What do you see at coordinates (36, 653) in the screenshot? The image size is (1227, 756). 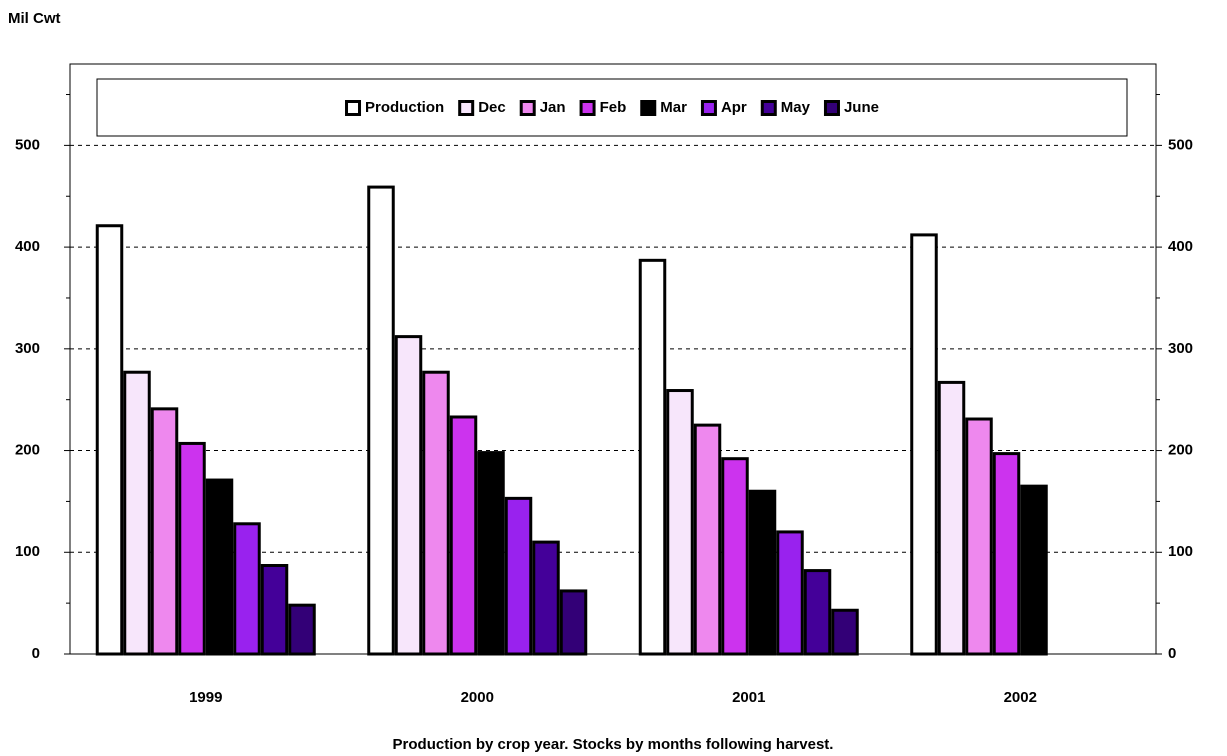 I see `y-tick-label: 0` at bounding box center [36, 653].